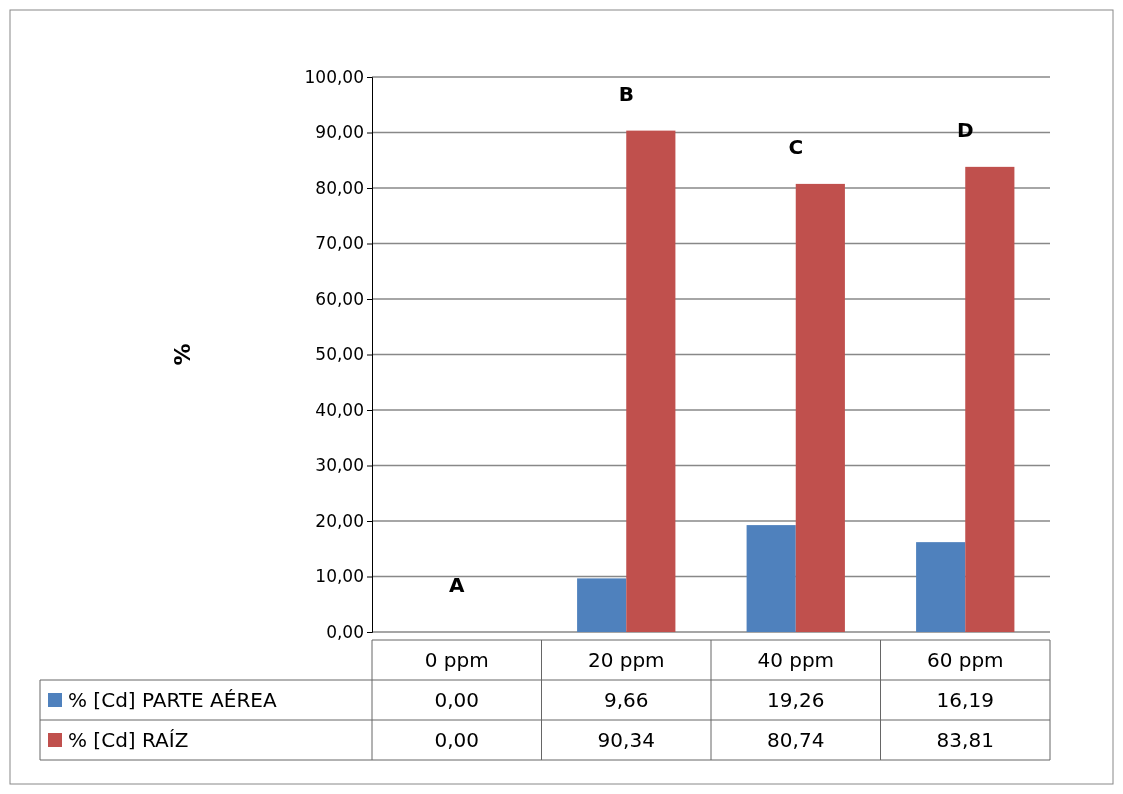 The height and width of the screenshot is (794, 1123). What do you see at coordinates (626, 740) in the screenshot?
I see `data-label: 90,34` at bounding box center [626, 740].